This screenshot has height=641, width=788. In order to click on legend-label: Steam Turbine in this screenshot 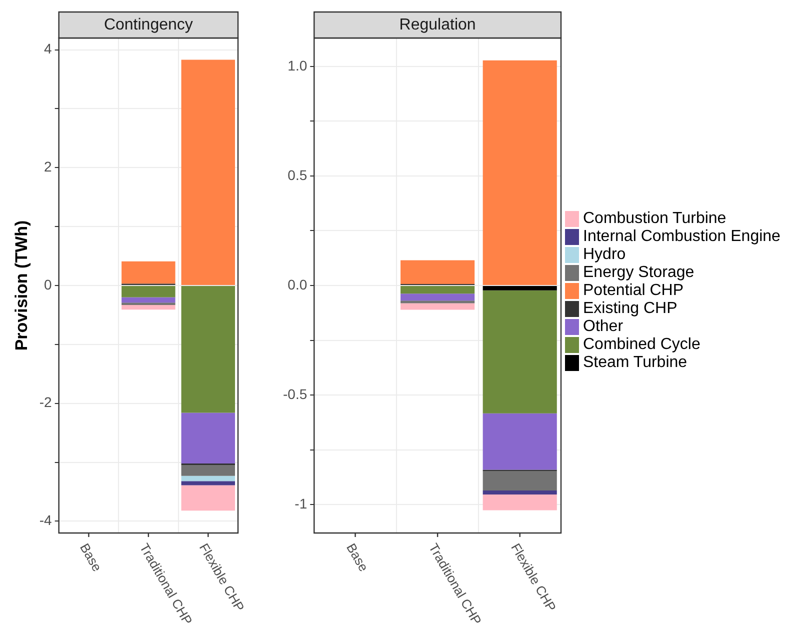, I will do `click(635, 363)`.